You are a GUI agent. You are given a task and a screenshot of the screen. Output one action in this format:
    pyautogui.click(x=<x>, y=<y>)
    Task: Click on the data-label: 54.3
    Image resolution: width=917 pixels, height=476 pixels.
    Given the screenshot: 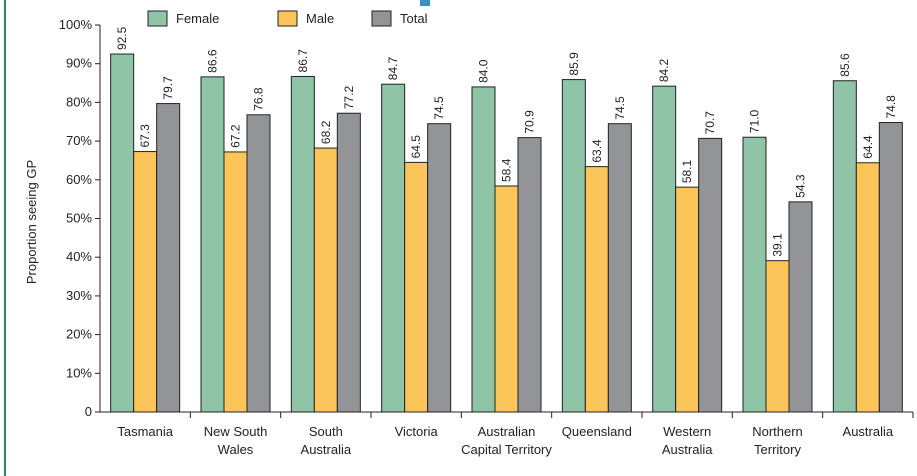 What is the action you would take?
    pyautogui.click(x=801, y=186)
    